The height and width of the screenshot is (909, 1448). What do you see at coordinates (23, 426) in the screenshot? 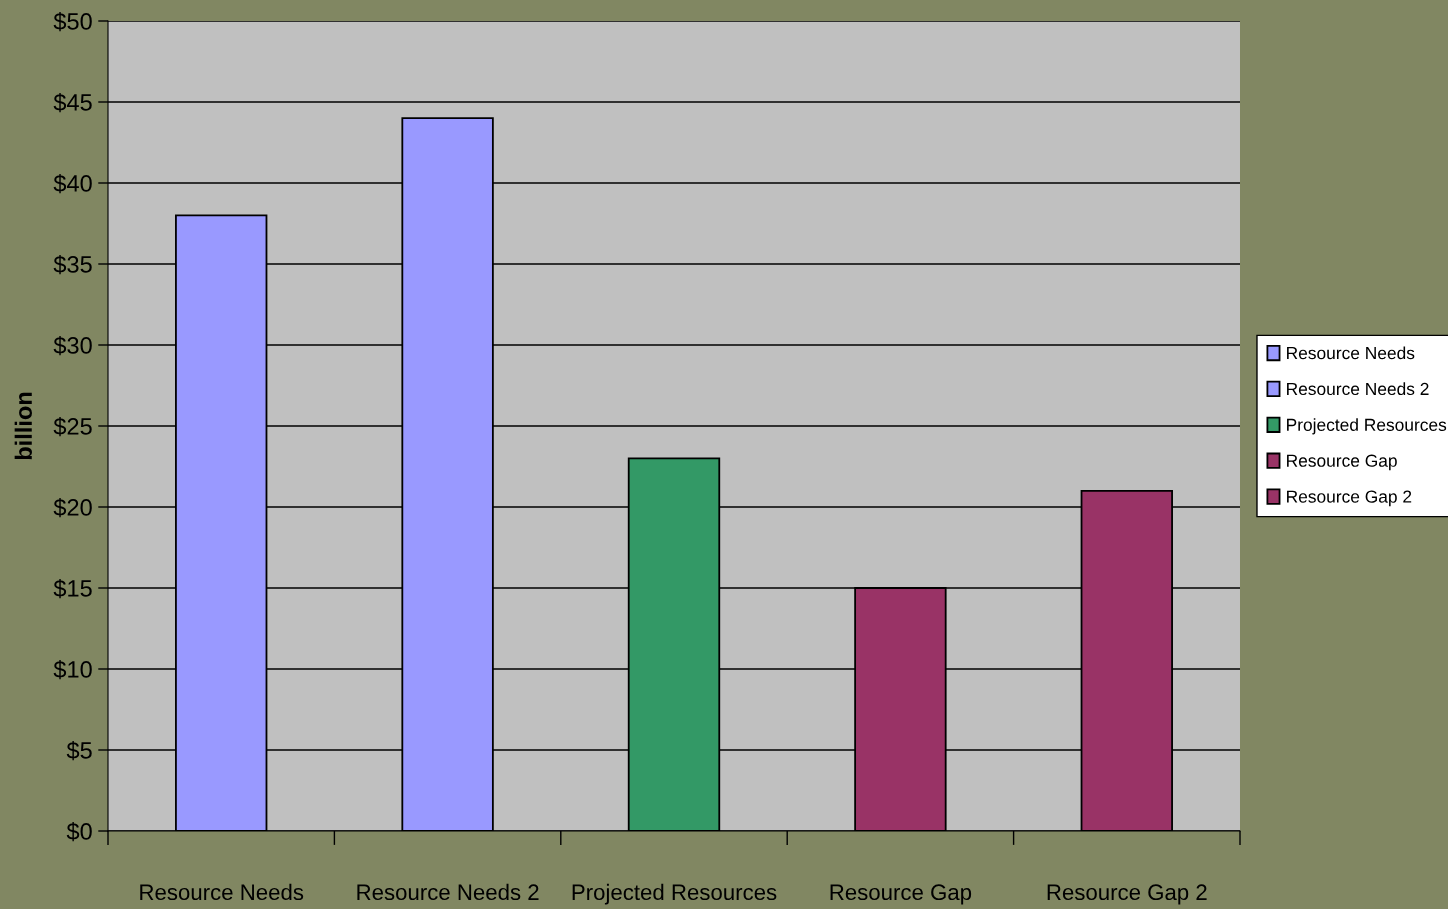
I see `y-axis-title: billion` at bounding box center [23, 426].